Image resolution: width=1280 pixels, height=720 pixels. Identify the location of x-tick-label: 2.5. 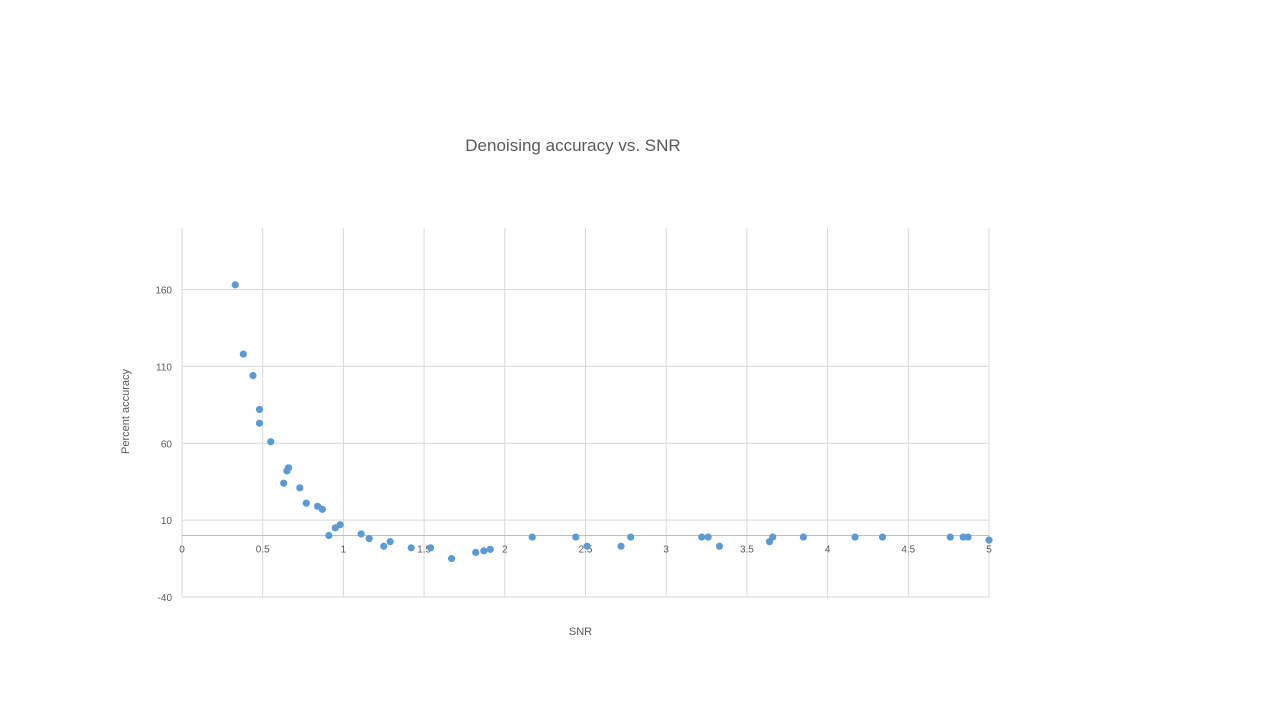
(586, 550).